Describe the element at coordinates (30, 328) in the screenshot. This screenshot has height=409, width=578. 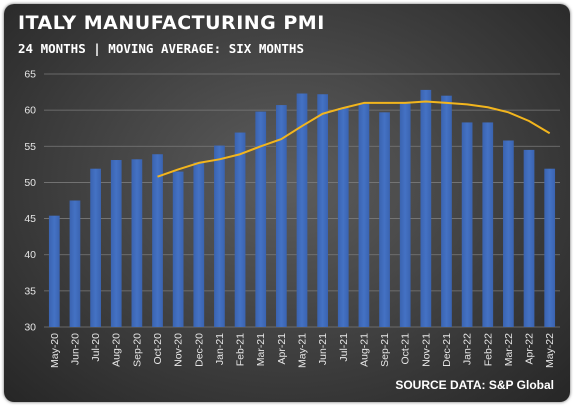
I see `y-tick-label: 30` at that location.